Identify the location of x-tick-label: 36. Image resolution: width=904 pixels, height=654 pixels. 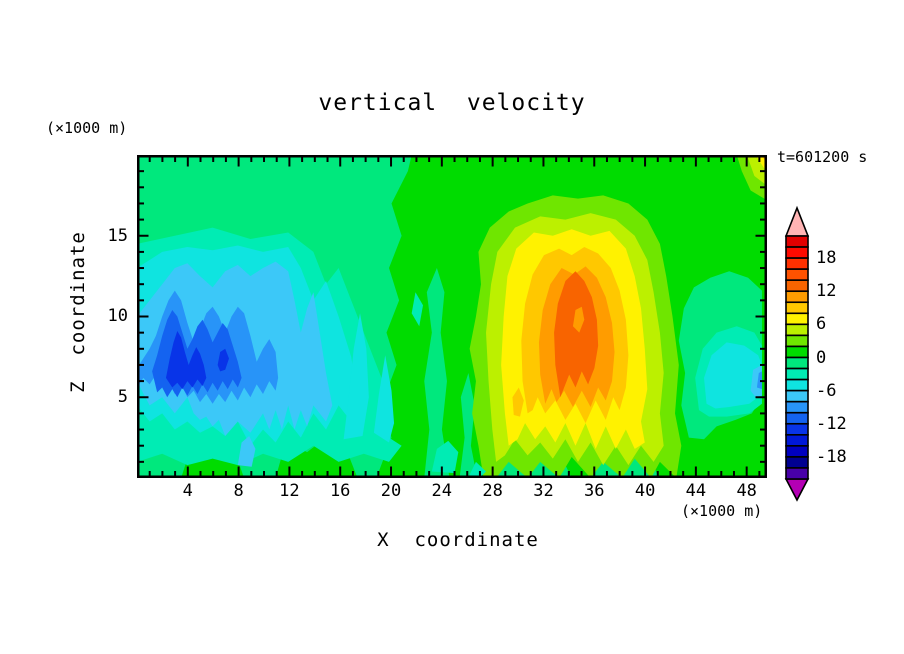
(594, 491).